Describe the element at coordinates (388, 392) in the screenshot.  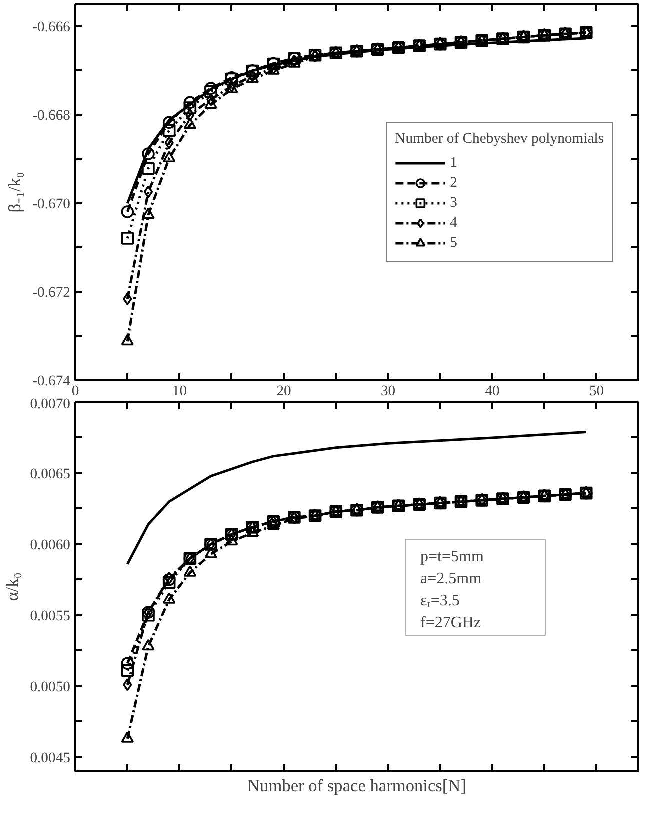
I see `x-tick-label: 30` at that location.